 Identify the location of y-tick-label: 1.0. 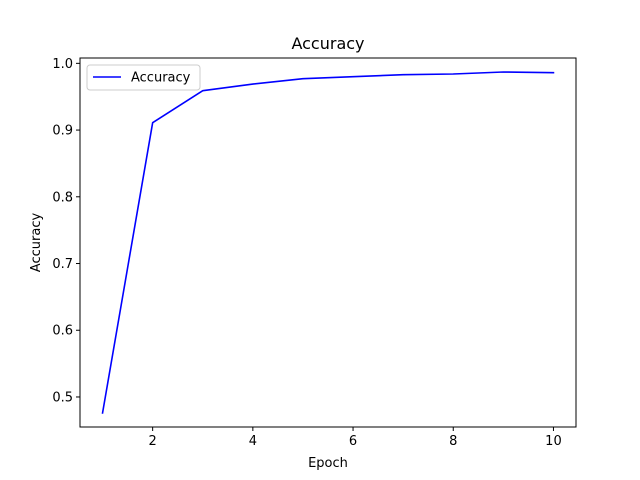
(62, 64).